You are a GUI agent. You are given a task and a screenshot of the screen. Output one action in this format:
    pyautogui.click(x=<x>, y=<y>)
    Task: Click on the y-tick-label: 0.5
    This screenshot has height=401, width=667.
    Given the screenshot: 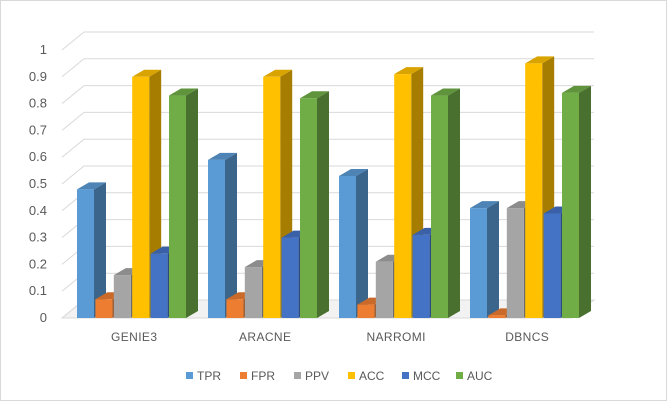 What is the action you would take?
    pyautogui.click(x=38, y=183)
    